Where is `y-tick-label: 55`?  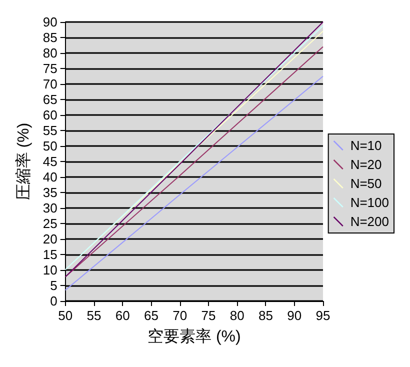
y-tick-label: 55 is located at coordinates (50, 130).